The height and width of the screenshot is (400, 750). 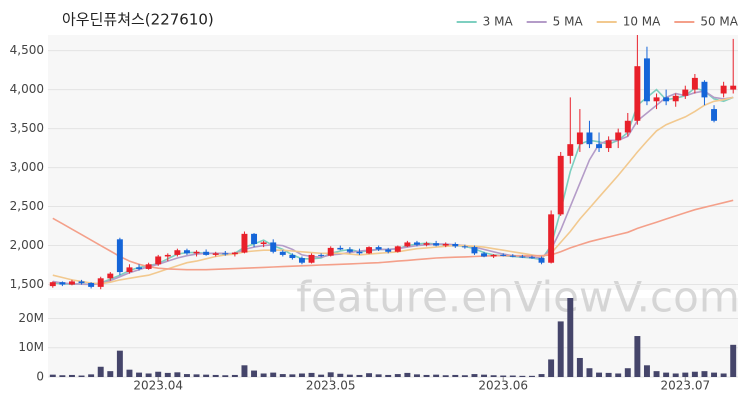 I want to click on y-tick-label: 2,500, so click(x=27, y=206).